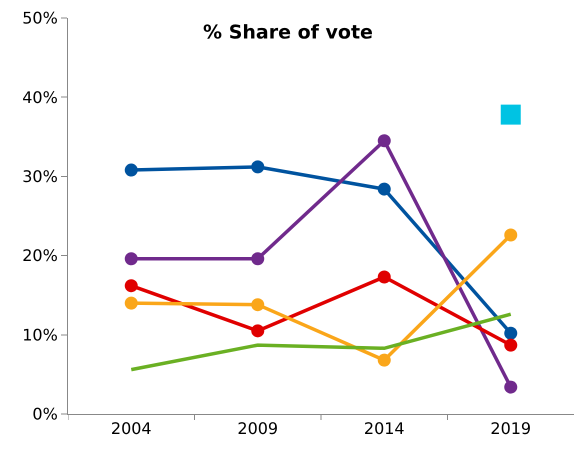  What do you see at coordinates (40, 97) in the screenshot?
I see `y-tick-label: 40%` at bounding box center [40, 97].